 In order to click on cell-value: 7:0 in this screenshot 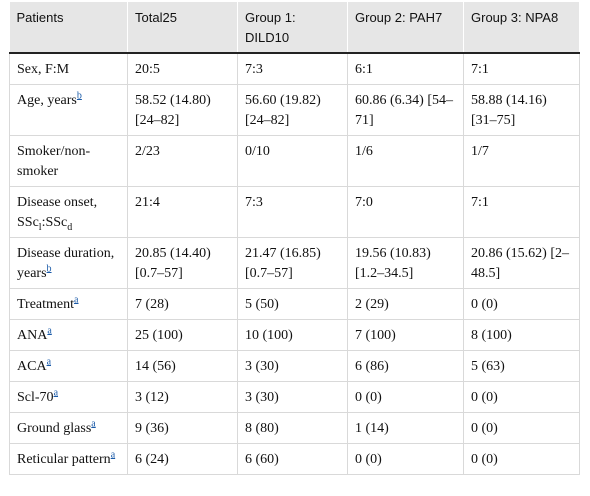, I will do `click(405, 212)`.